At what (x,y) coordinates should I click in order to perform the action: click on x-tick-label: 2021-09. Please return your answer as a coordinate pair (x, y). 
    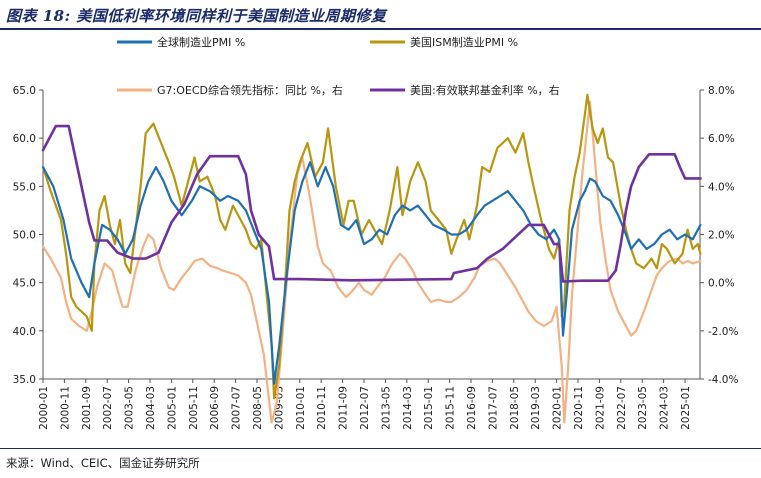
    Looking at the image, I should click on (600, 408).